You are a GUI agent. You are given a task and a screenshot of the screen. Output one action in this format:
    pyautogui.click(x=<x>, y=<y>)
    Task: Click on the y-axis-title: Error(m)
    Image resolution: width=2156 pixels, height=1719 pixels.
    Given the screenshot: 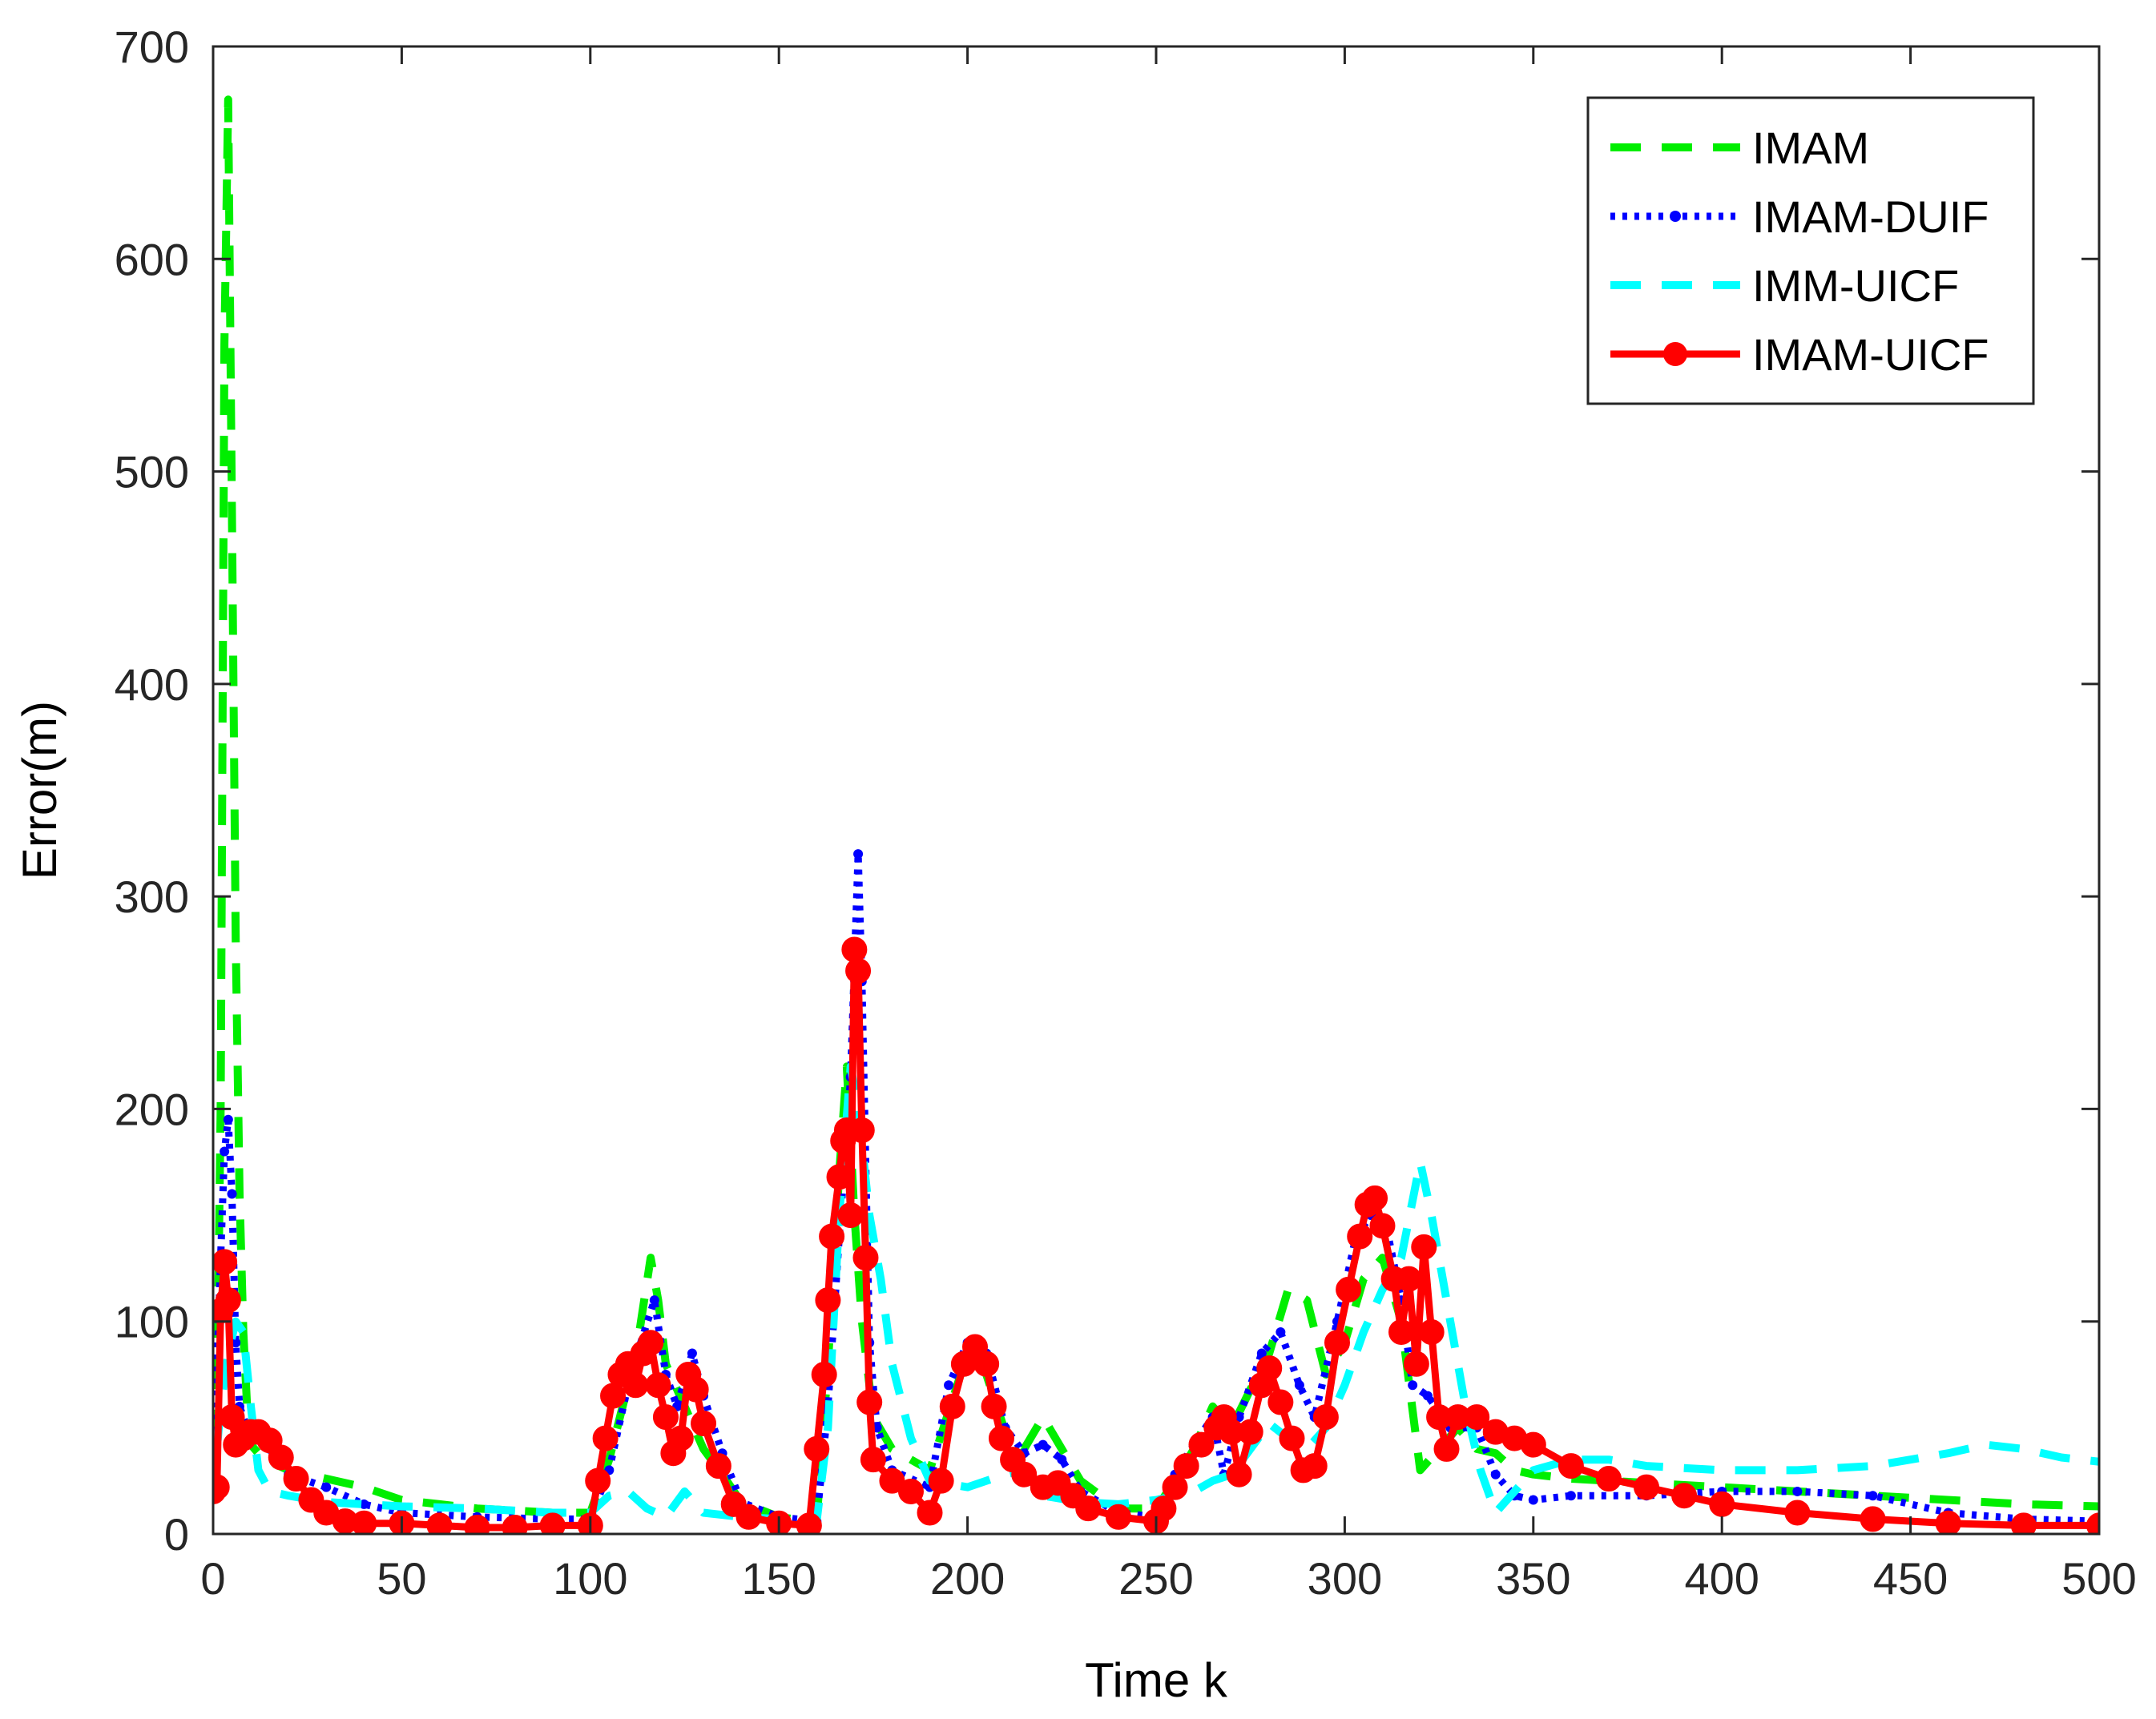 What is the action you would take?
    pyautogui.click(x=40, y=791)
    